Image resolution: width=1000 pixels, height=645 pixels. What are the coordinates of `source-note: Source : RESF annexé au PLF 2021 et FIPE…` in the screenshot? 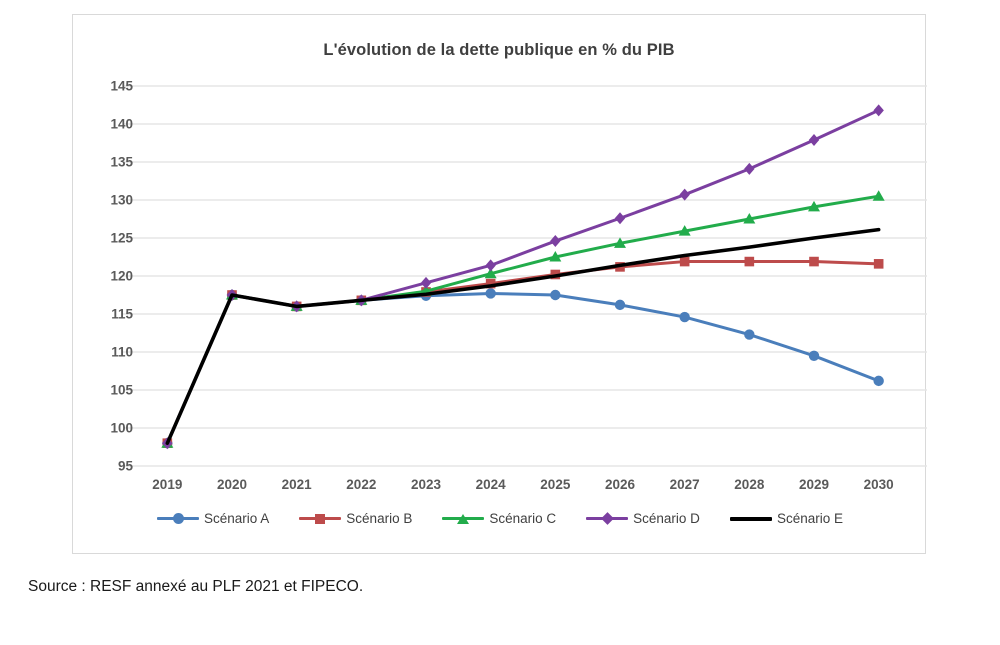 It's located at (196, 586).